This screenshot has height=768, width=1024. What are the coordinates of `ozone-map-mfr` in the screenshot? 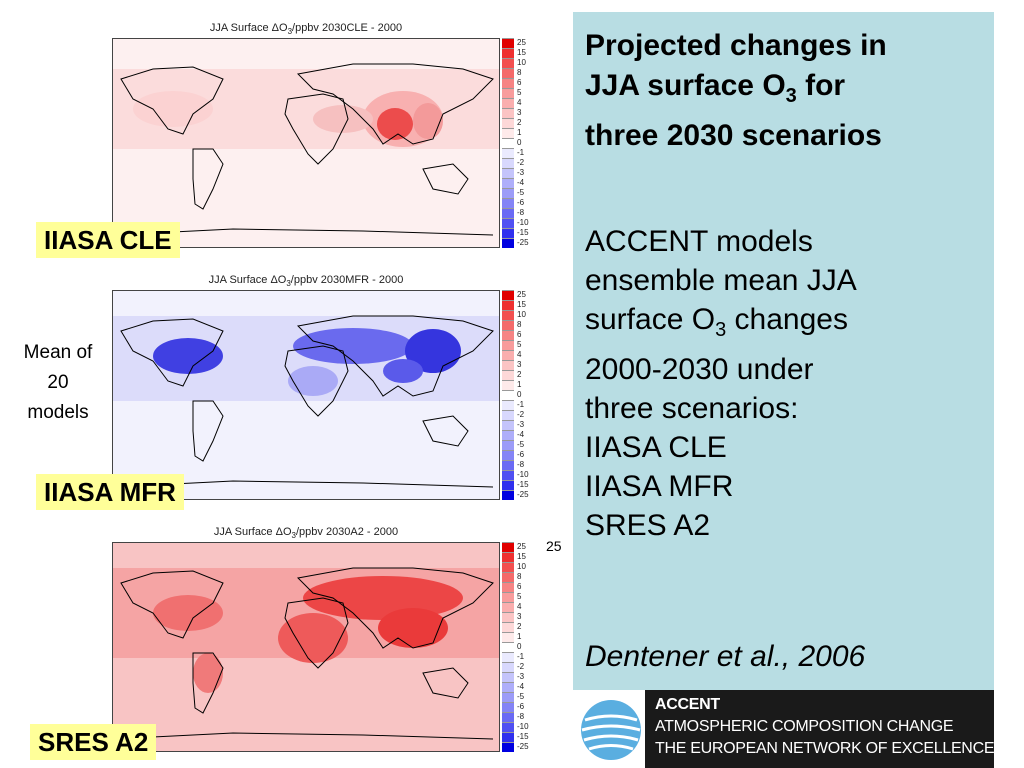 It's located at (306, 395).